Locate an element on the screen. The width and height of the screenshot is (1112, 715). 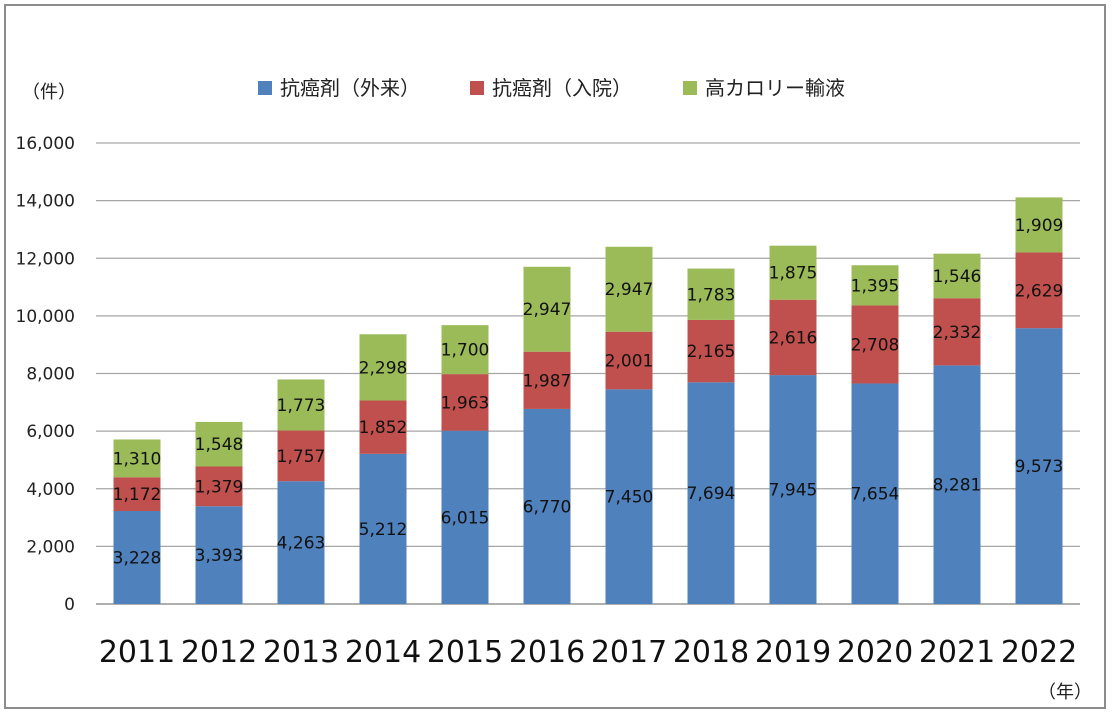
data-label: 7,945 is located at coordinates (793, 491).